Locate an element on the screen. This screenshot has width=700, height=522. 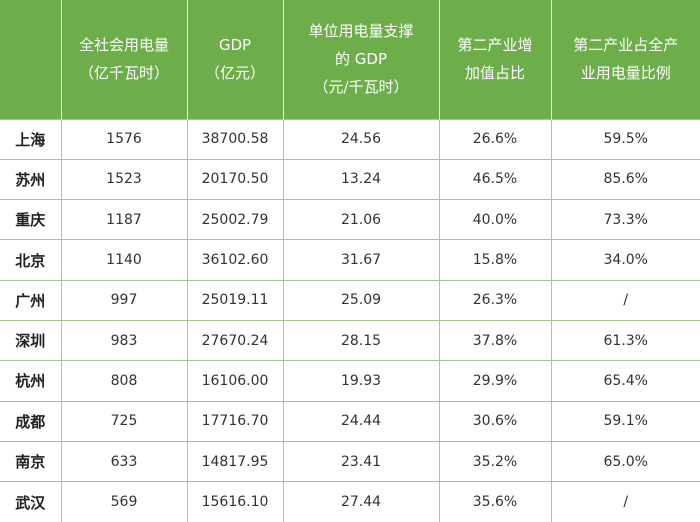
table-row: 成都 725 17716.70 24.44 30.6% 59.1% is located at coordinates (350, 421).